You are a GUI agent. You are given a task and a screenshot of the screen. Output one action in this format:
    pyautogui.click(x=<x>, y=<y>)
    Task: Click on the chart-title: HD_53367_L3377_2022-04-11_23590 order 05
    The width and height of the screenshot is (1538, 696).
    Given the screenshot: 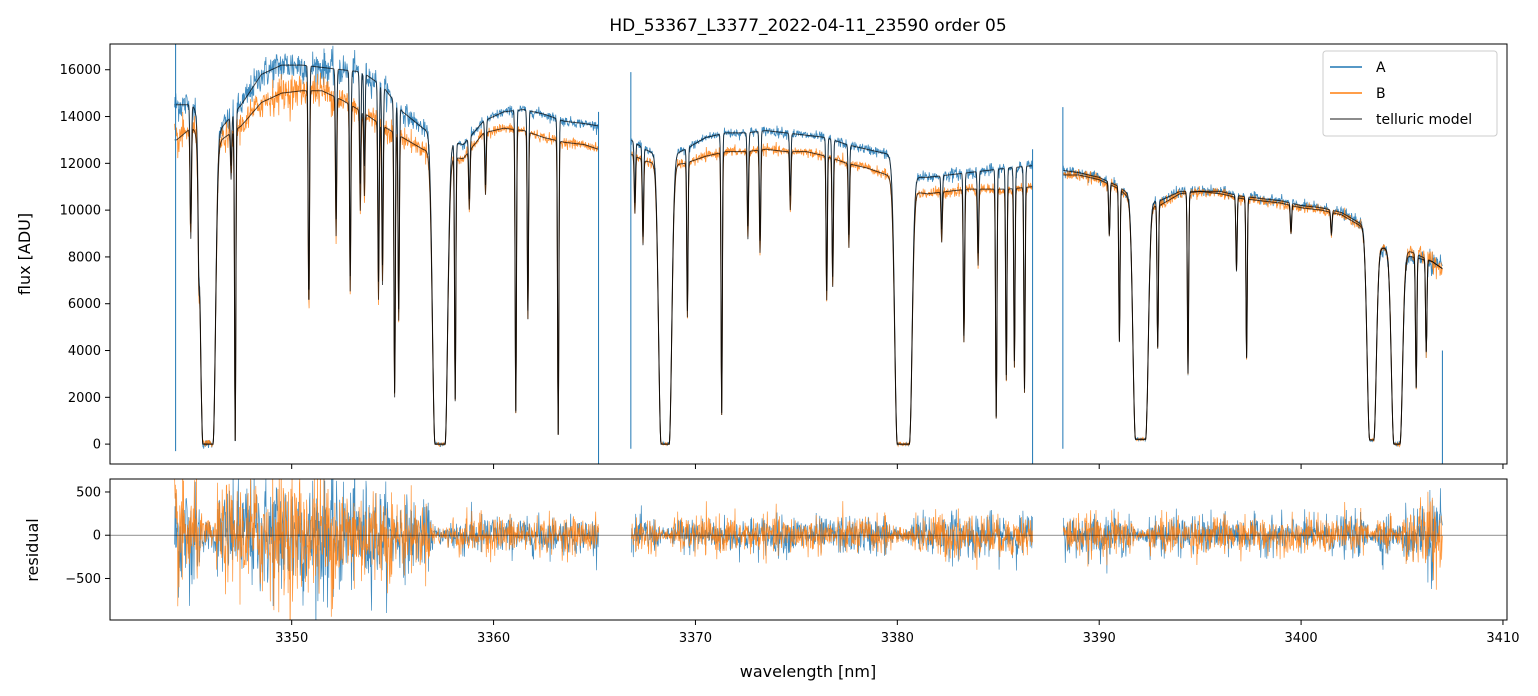 What is the action you would take?
    pyautogui.click(x=807, y=26)
    